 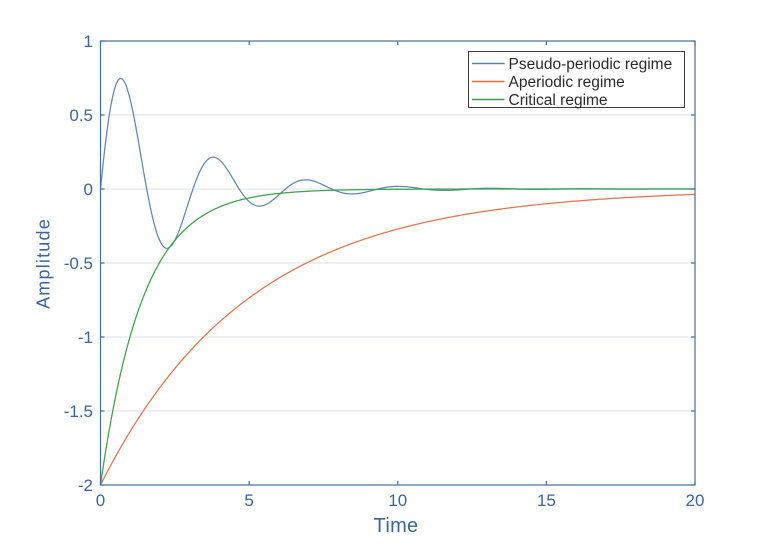 What do you see at coordinates (558, 100) in the screenshot?
I see `svg-text: Critical regime` at bounding box center [558, 100].